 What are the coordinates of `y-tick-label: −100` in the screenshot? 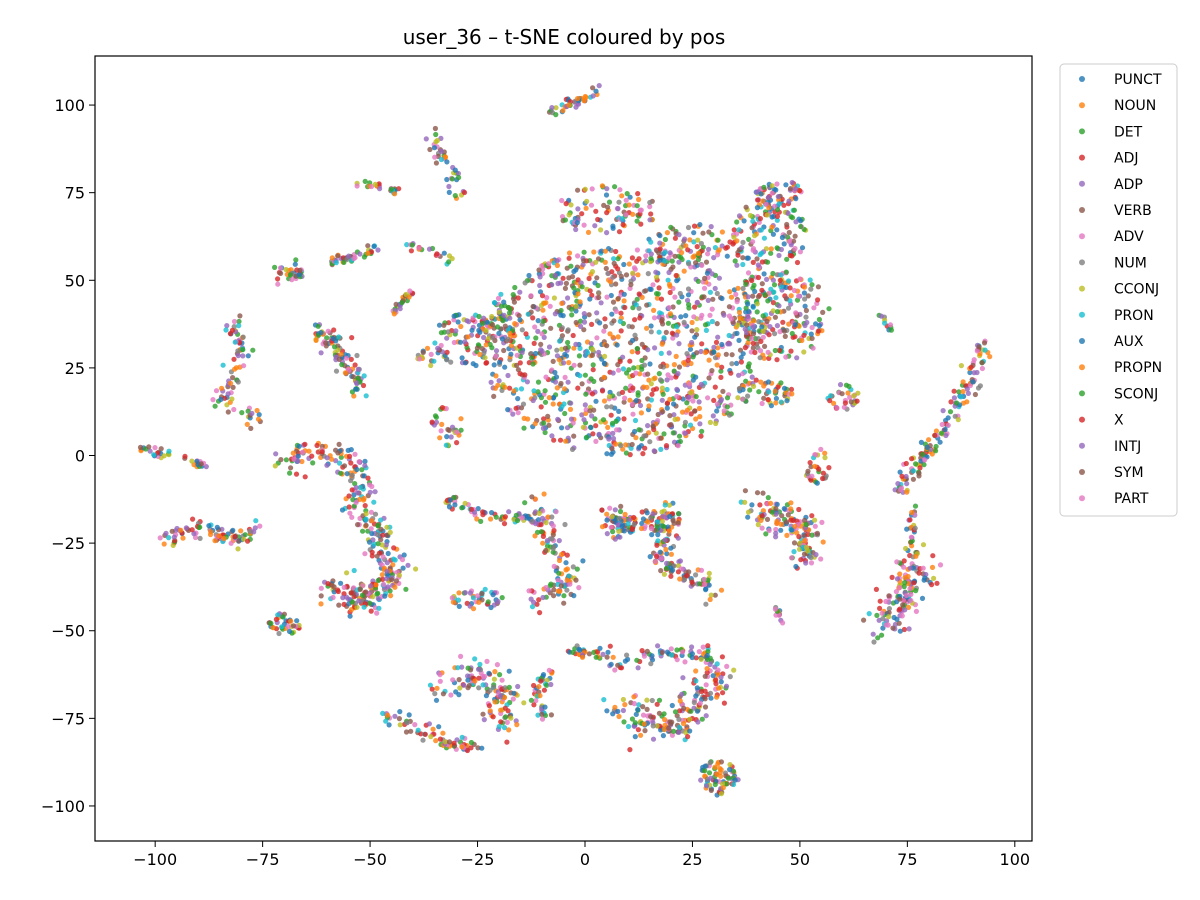 It's located at (63, 806).